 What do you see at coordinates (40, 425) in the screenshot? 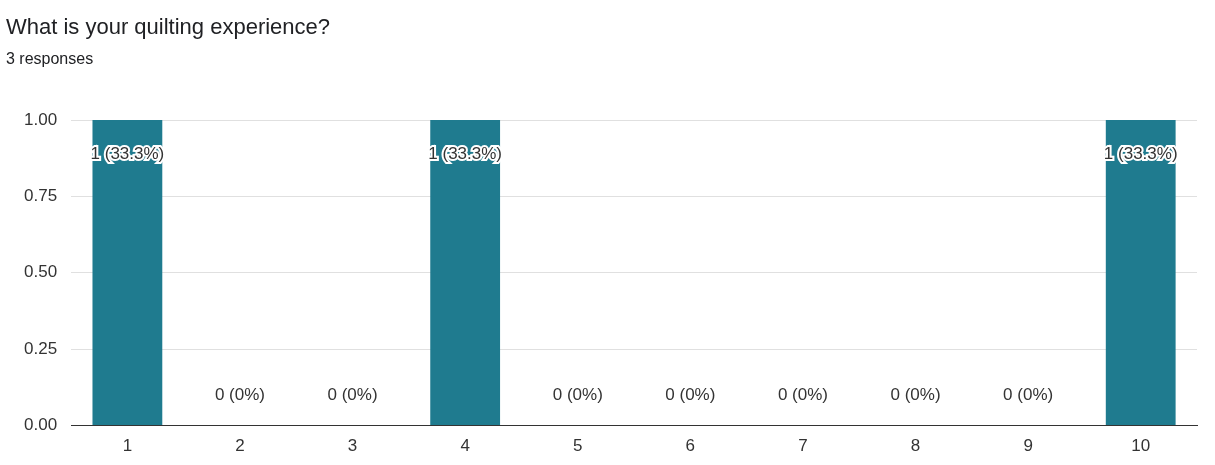
I see `y-tick-label: 0.00` at bounding box center [40, 425].